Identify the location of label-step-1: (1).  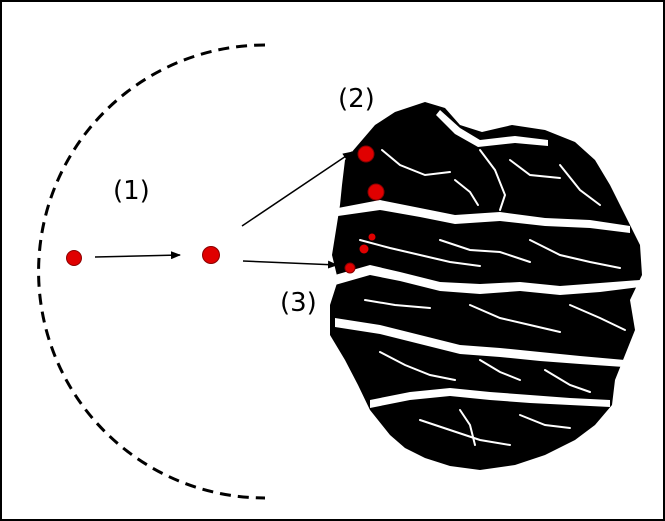
(131, 191).